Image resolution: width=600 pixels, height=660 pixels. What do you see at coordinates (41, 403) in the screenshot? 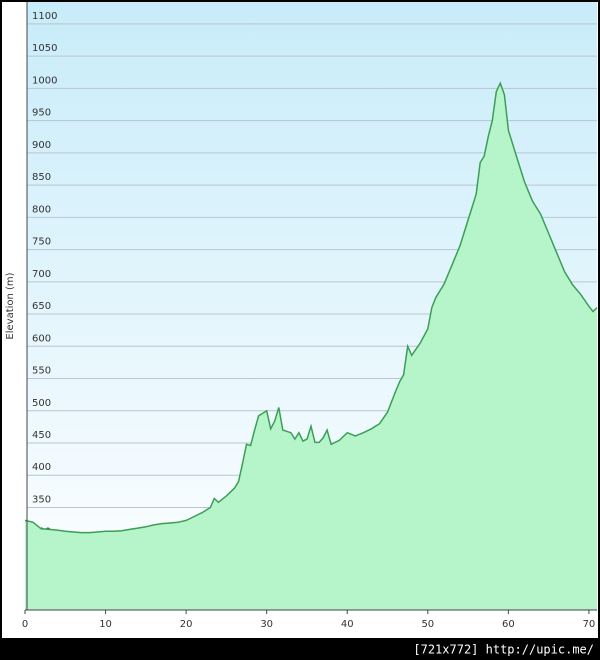
I see `y-tick-label: 500` at bounding box center [41, 403].